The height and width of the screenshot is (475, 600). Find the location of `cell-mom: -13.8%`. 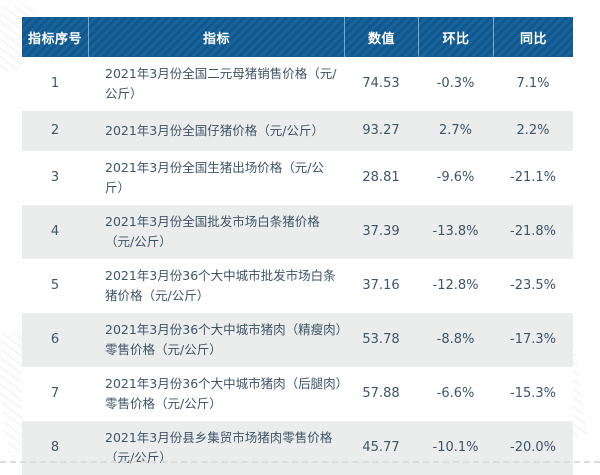

cell-mom: -13.8% is located at coordinates (455, 231).